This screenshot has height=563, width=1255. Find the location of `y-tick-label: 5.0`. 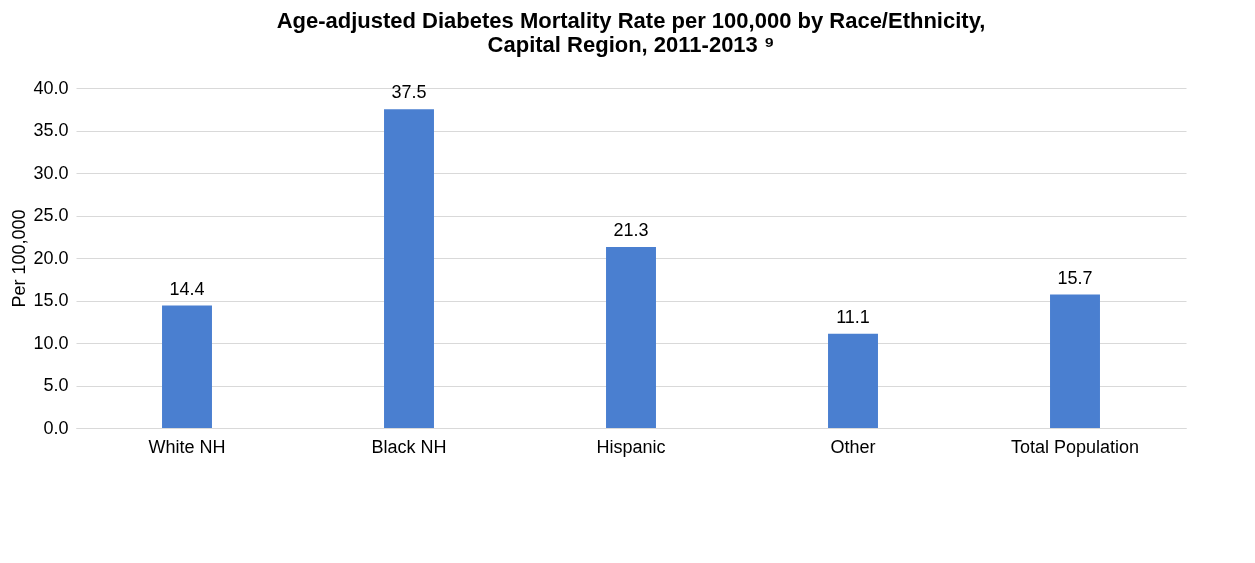

y-tick-label: 5.0 is located at coordinates (56, 385).